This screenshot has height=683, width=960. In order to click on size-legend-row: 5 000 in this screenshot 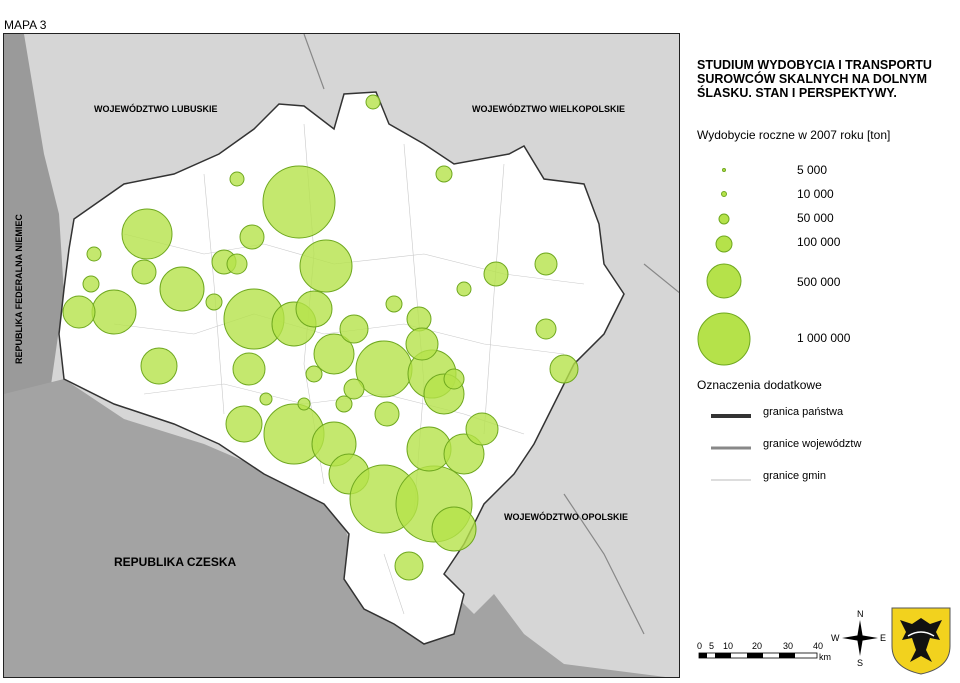, I will do `click(822, 173)`.